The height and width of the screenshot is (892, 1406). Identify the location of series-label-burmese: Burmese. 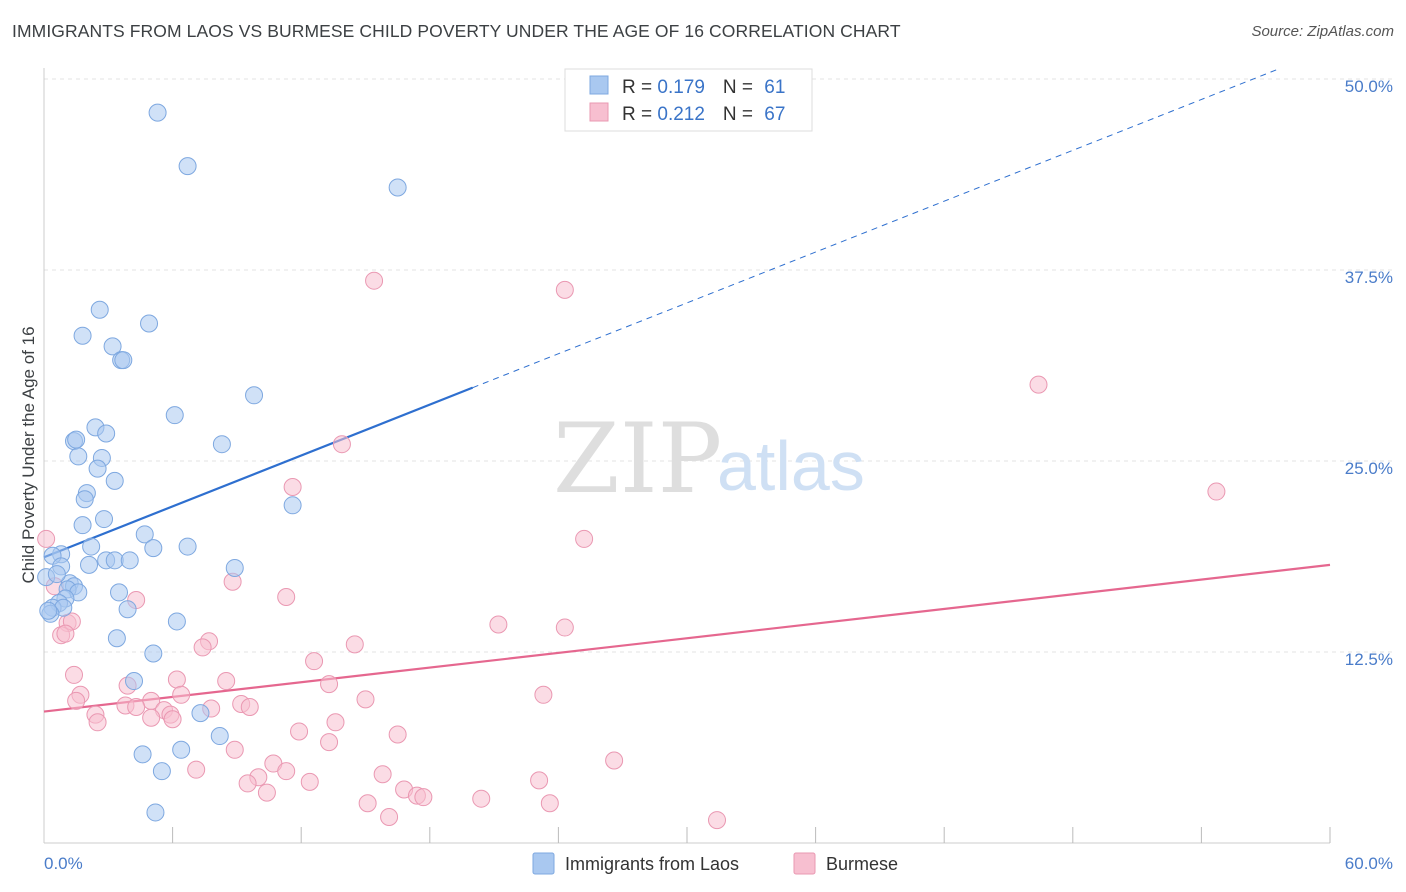
(862, 864).